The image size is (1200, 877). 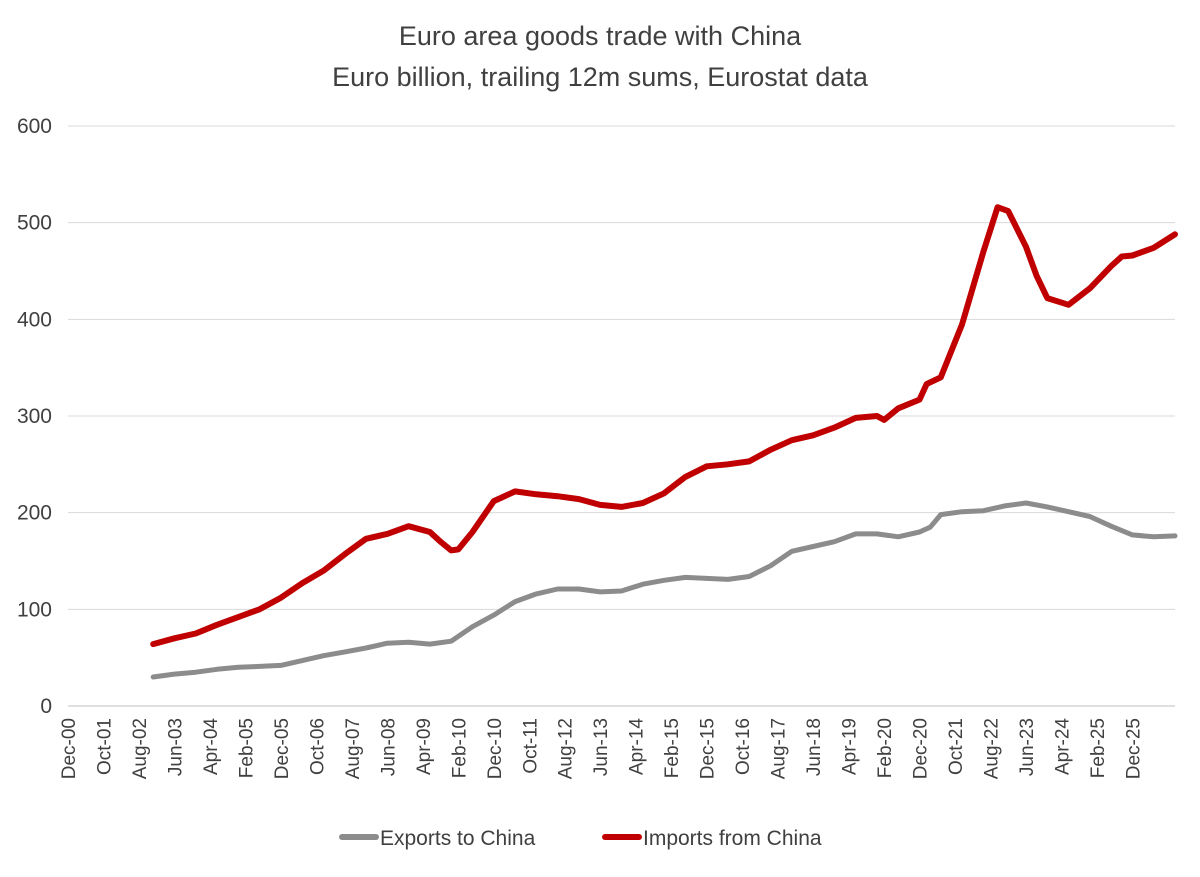 I want to click on x-tick-label: Feb-15, so click(x=672, y=748).